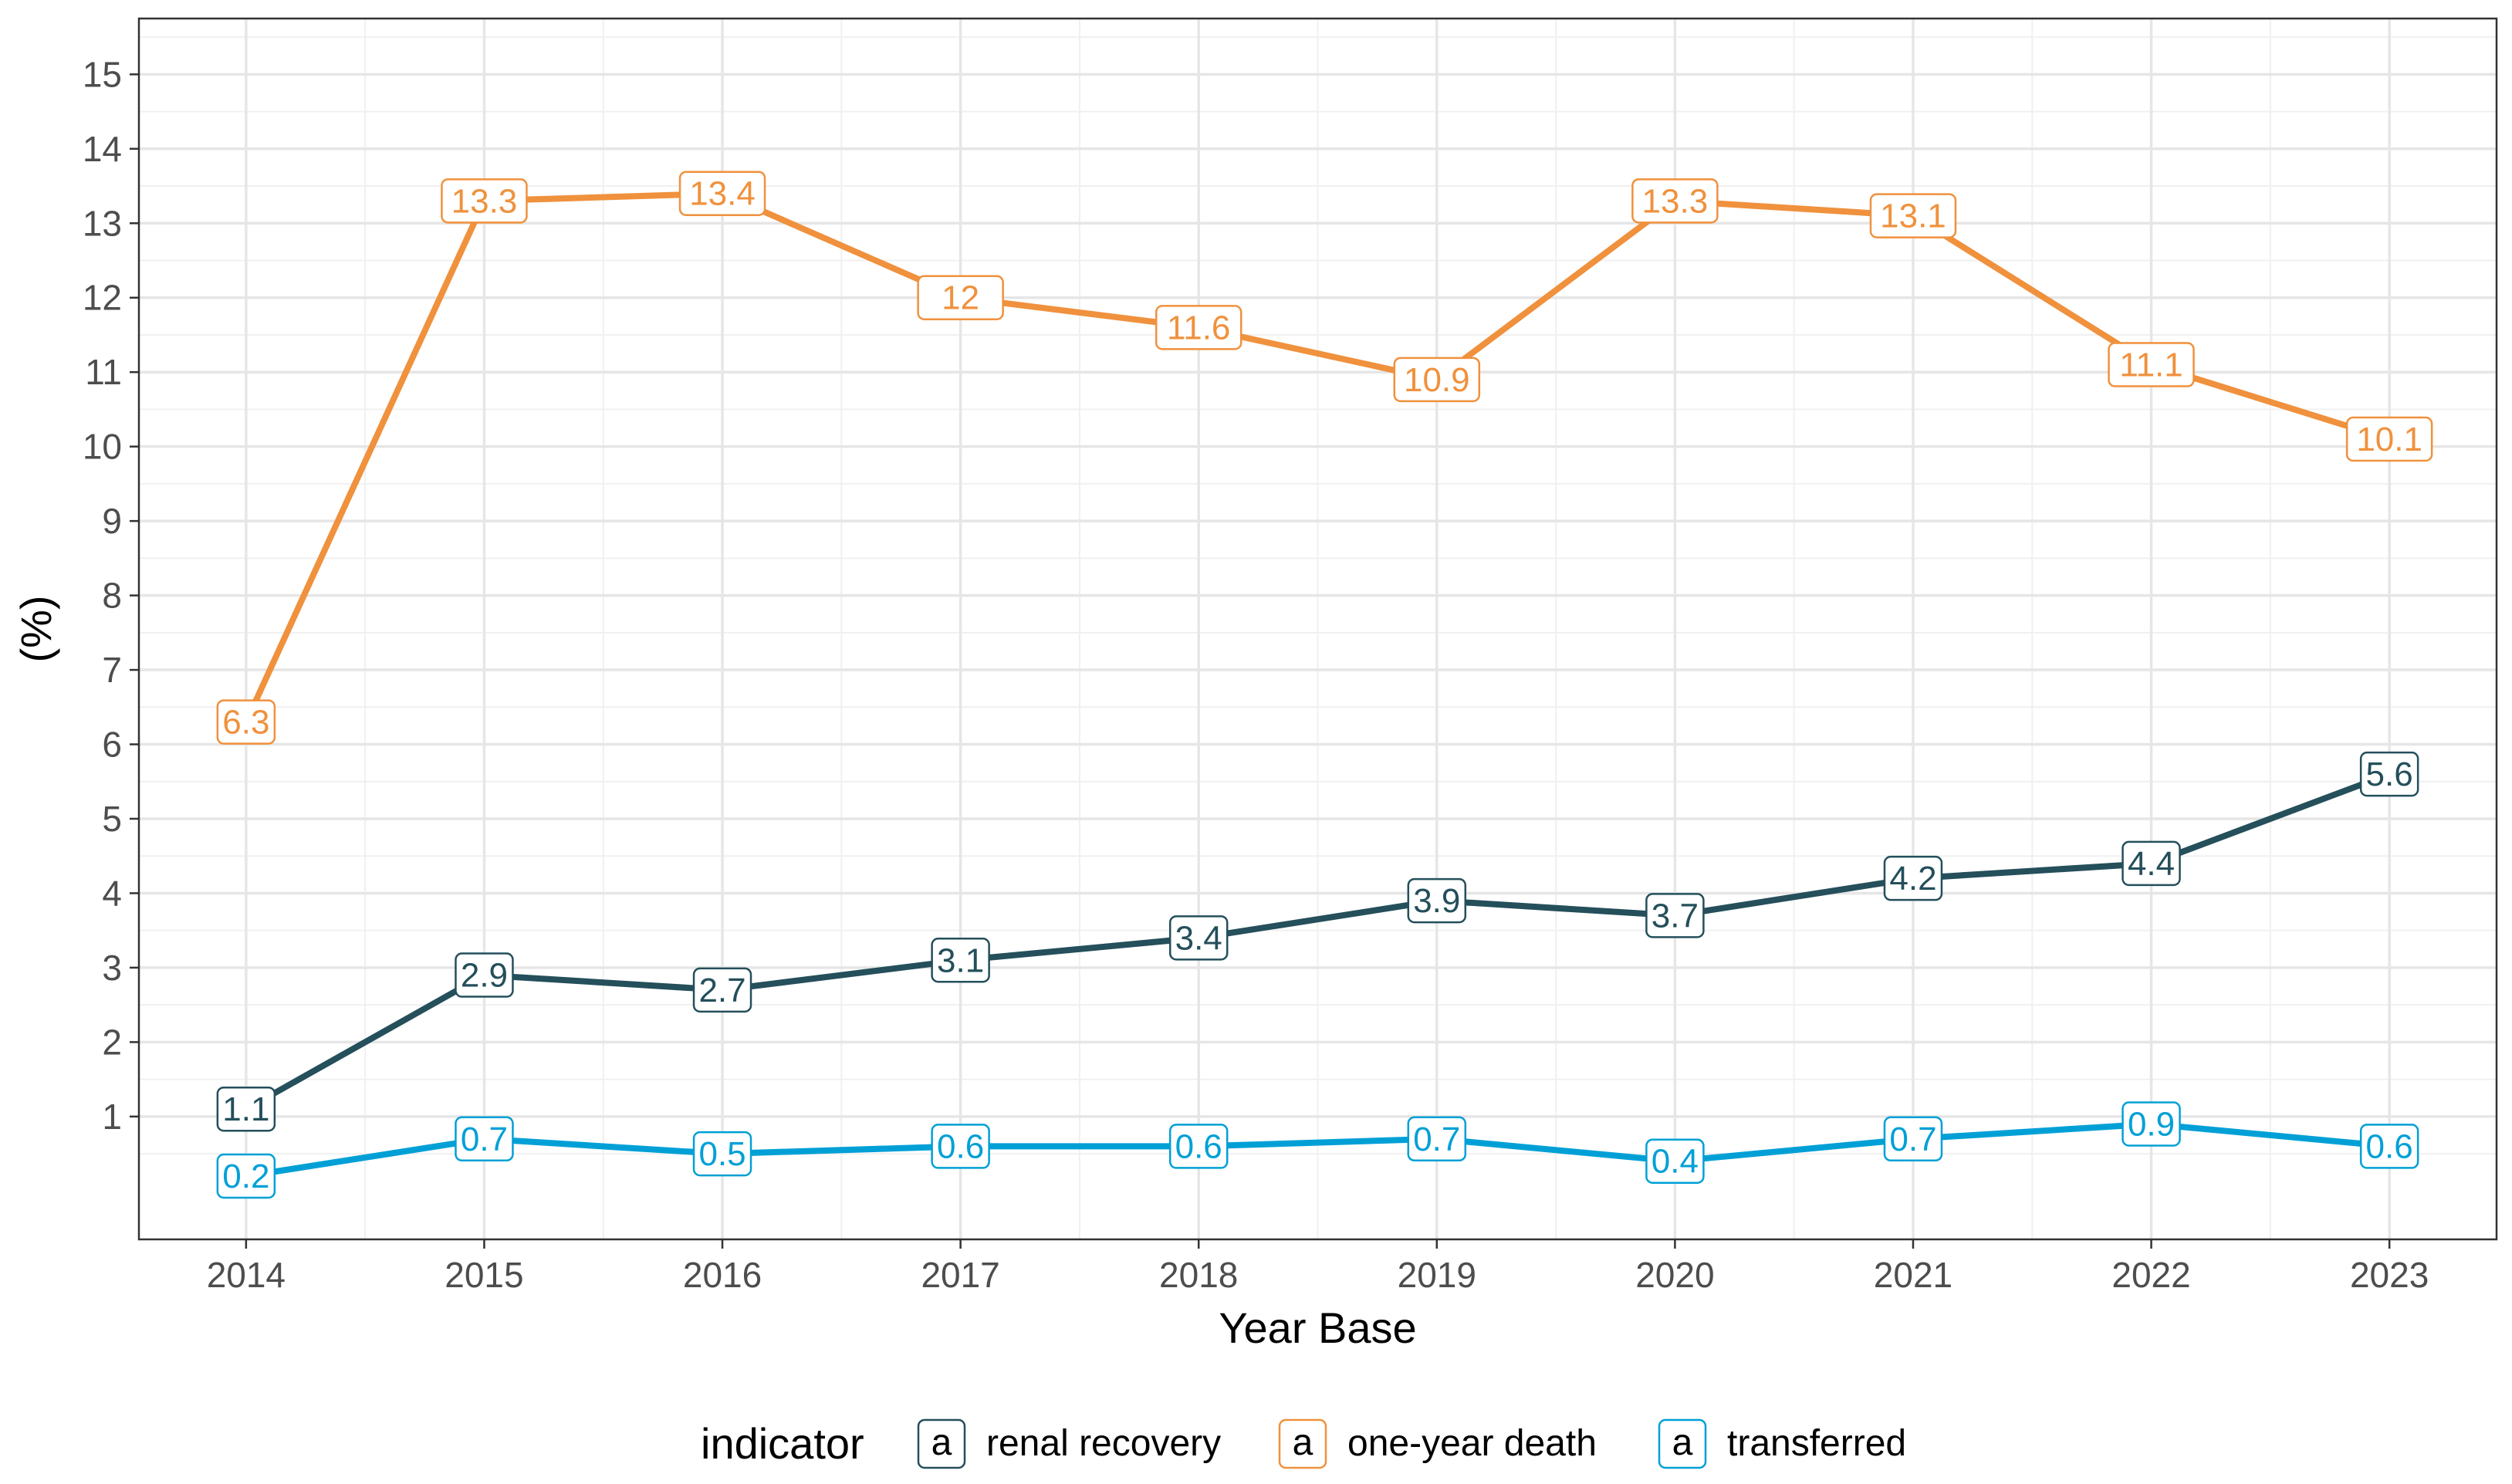  Describe the element at coordinates (1103, 1443) in the screenshot. I see `legend-label-renal-recovery: renal recovery` at that location.